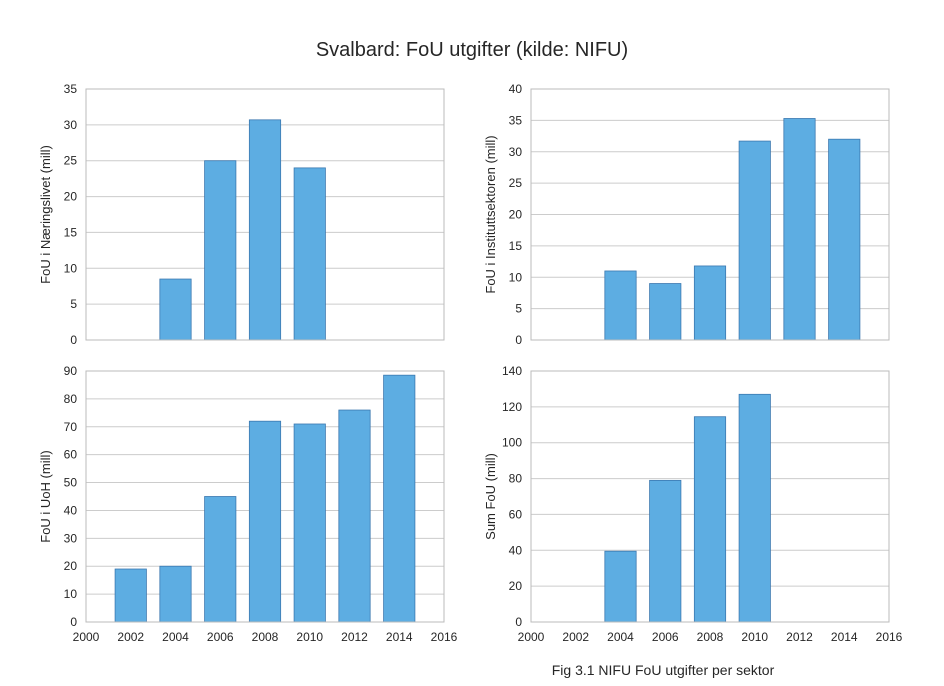 Image resolution: width=944 pixels, height=686 pixels. Describe the element at coordinates (71, 427) in the screenshot. I see `y-tick-label: 70` at that location.